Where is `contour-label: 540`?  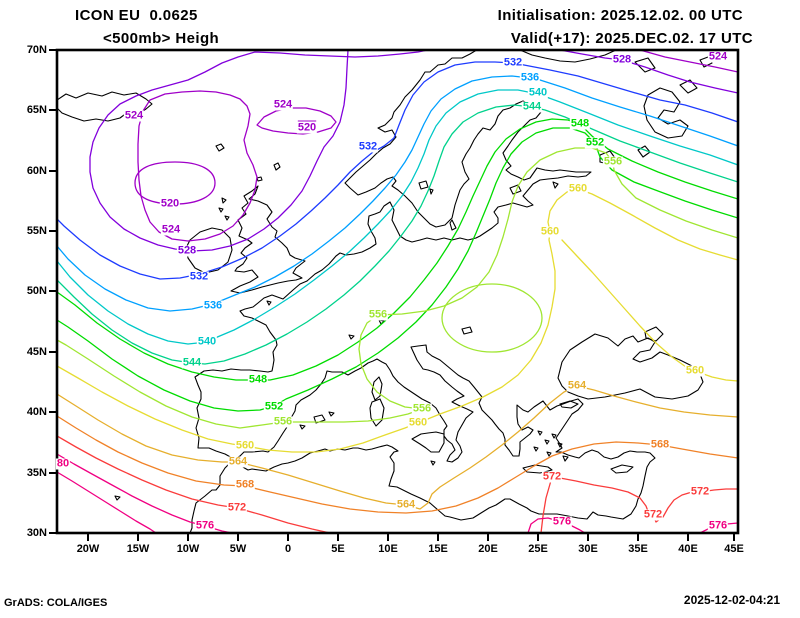 contour-label: 540 is located at coordinates (538, 92).